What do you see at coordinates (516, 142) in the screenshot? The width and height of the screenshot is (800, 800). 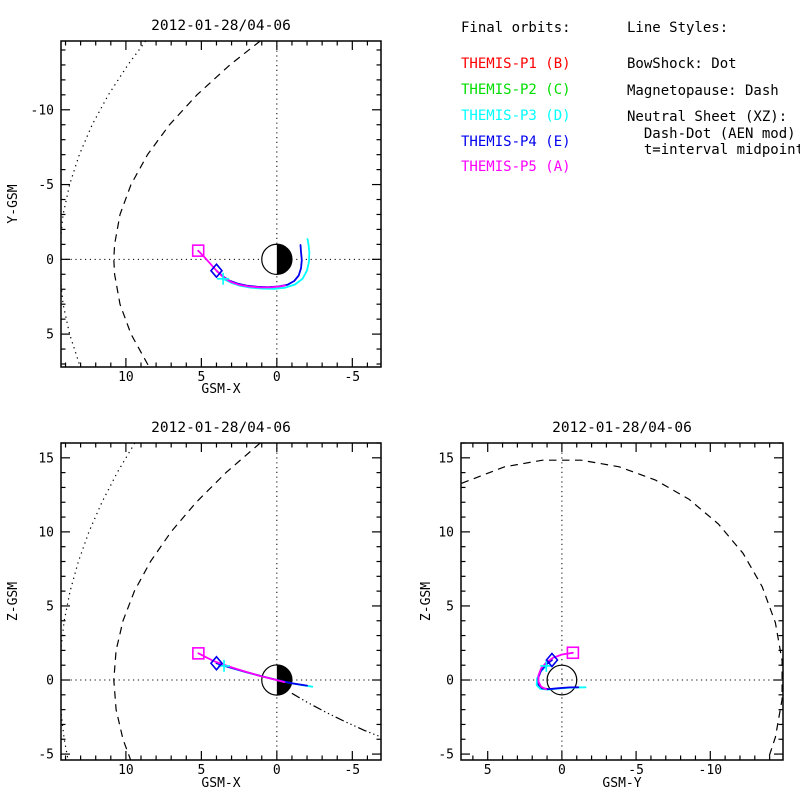 I see `legend-entry-themis-p4: THEMIS-P4 (E)` at bounding box center [516, 142].